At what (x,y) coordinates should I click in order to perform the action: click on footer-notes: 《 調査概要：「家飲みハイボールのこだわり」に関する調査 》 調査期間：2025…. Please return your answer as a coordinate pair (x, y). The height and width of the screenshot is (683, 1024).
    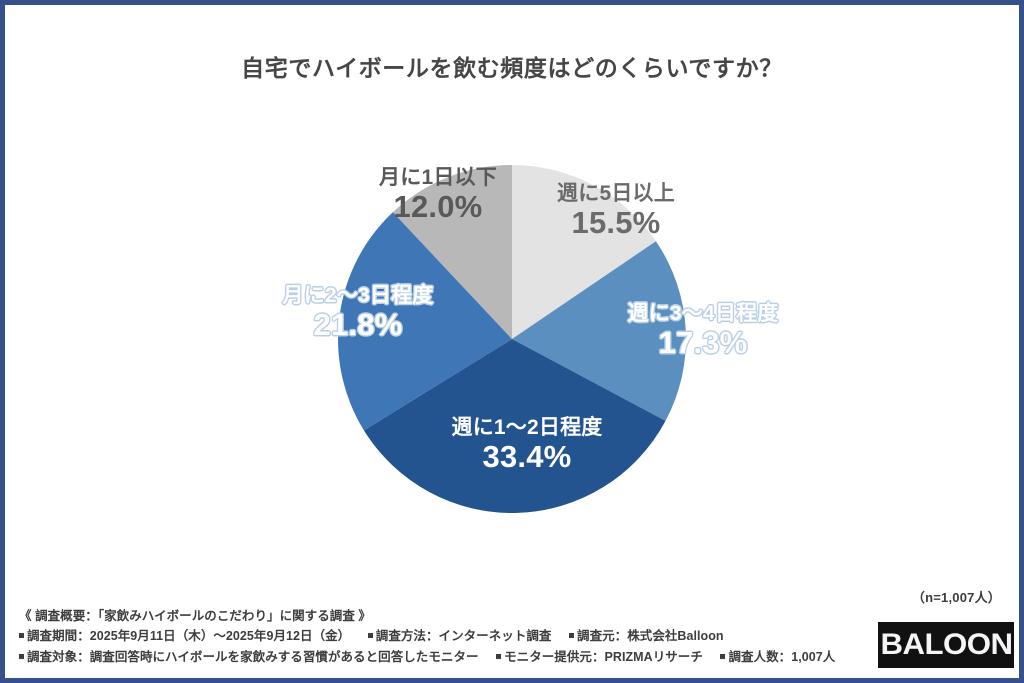
    Looking at the image, I should click on (444, 636).